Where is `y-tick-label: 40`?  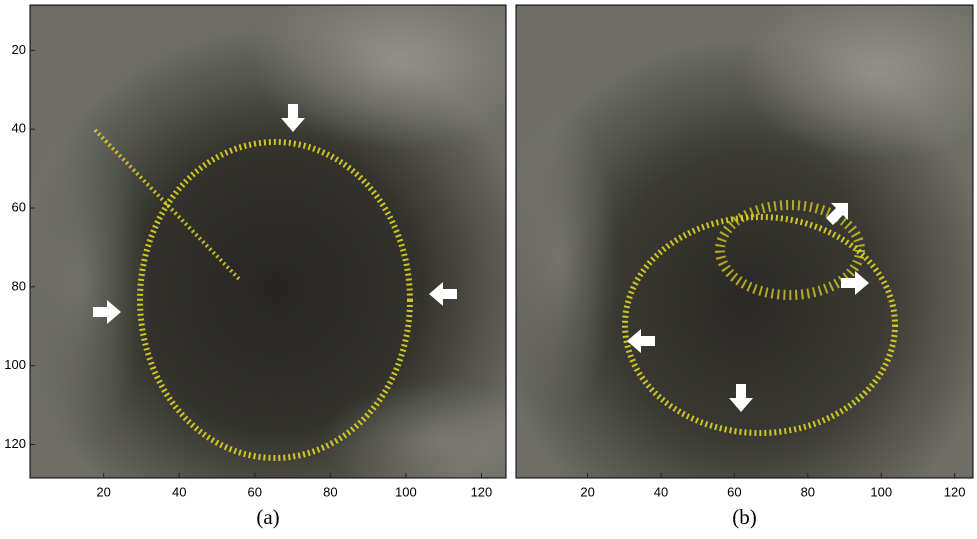
y-tick-label: 40 is located at coordinates (19, 128).